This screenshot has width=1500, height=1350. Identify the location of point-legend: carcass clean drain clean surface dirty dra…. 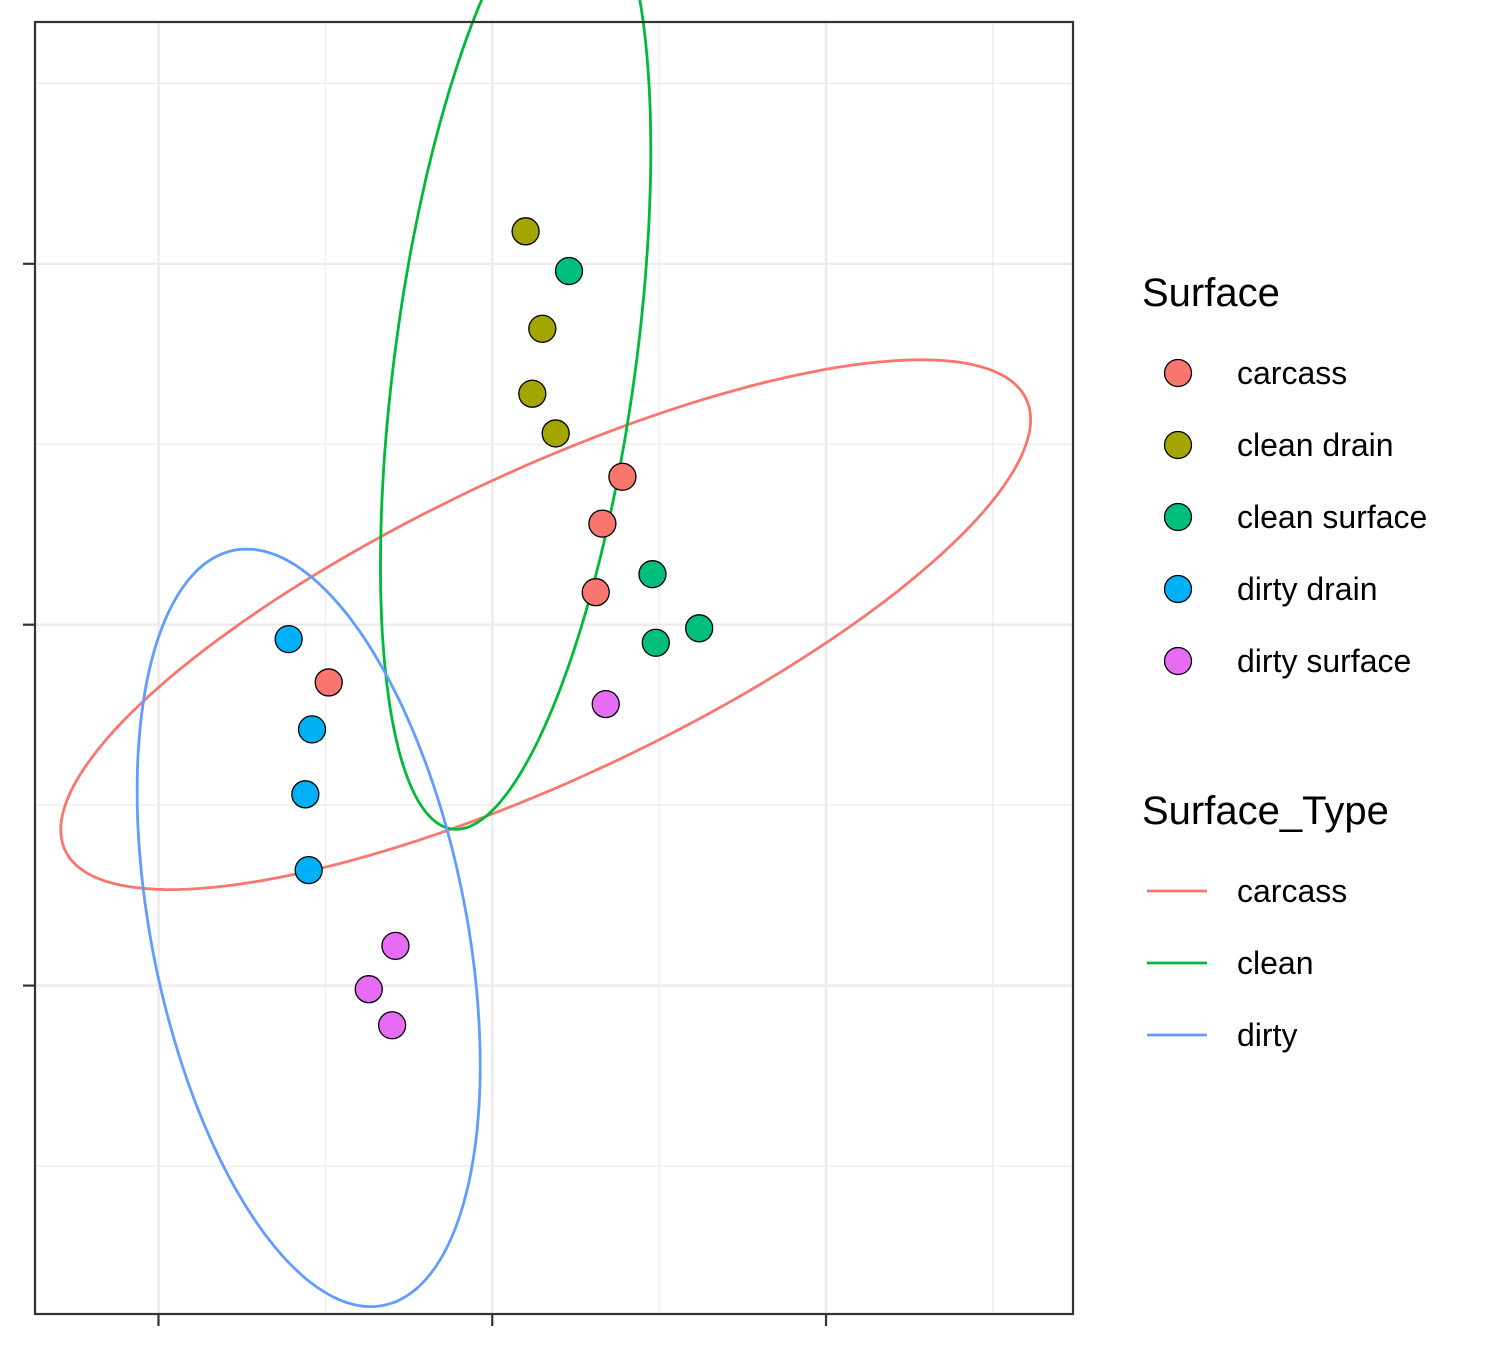
(1295, 517).